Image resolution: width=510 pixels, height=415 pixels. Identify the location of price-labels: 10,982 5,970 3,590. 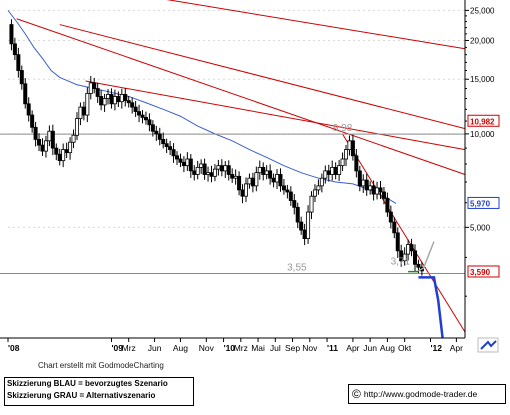
(483, 196).